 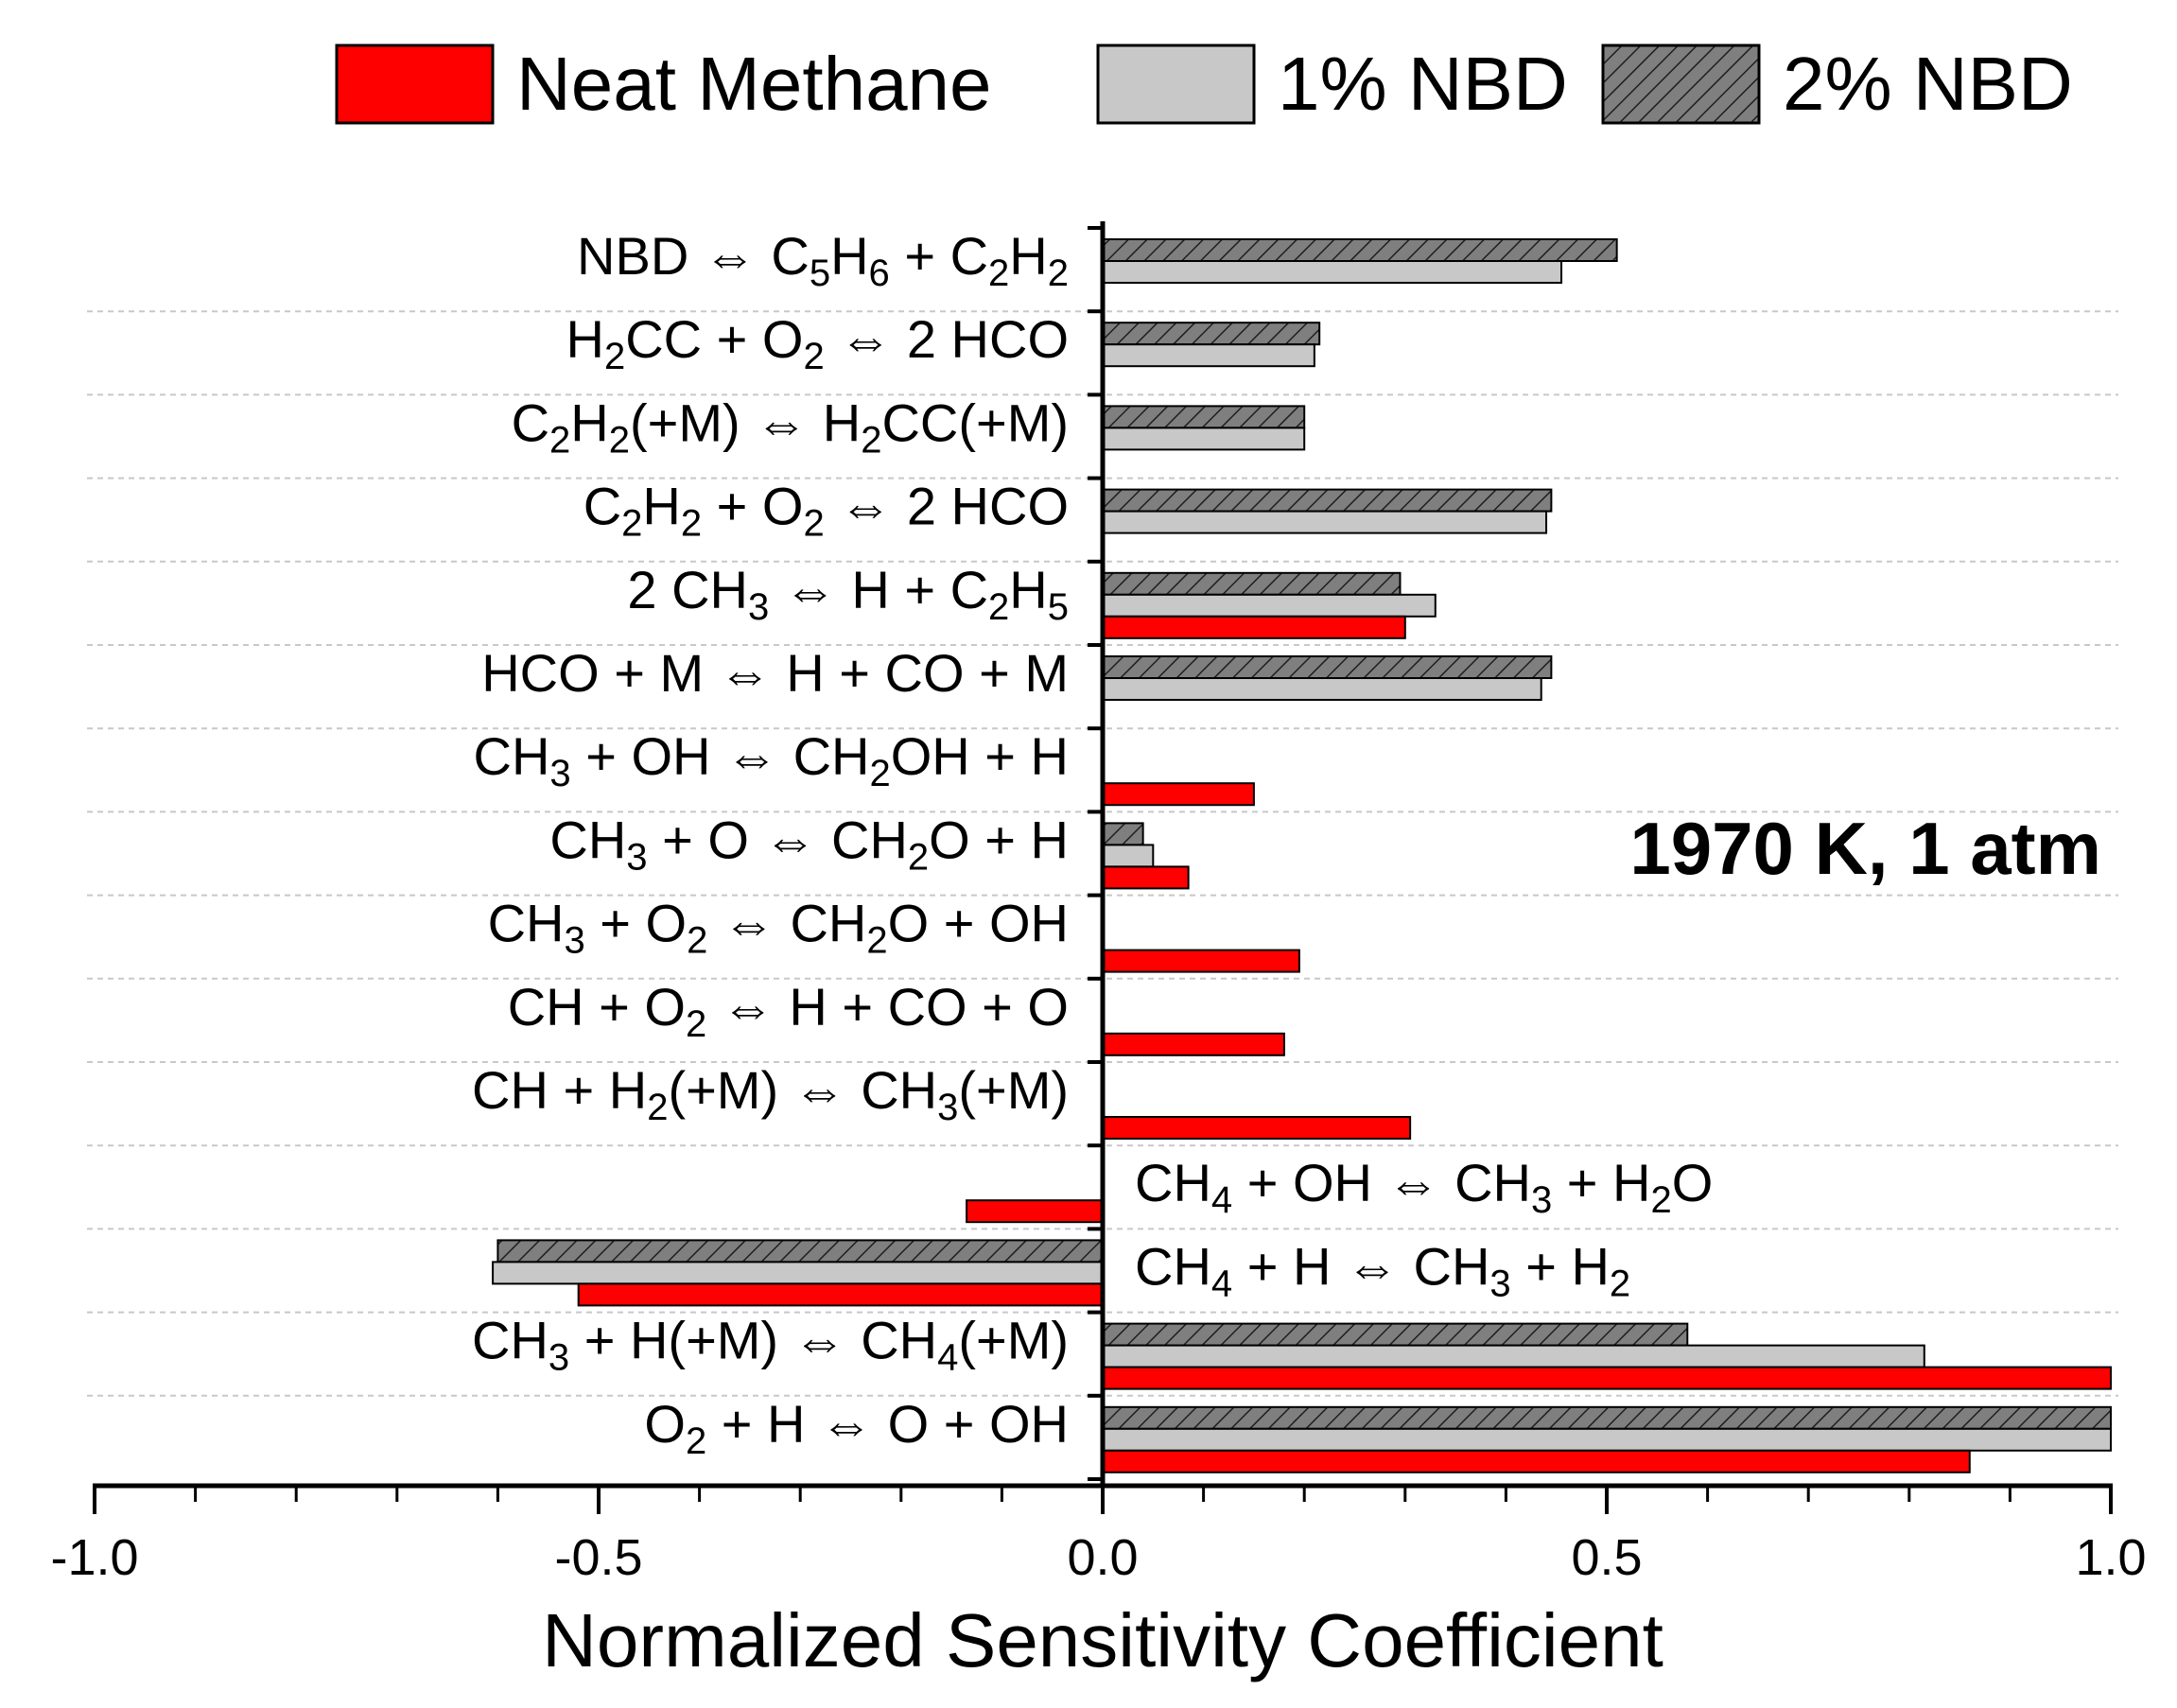 What do you see at coordinates (1865, 848) in the screenshot?
I see `condition-annotation: 1970 K, 1 atm` at bounding box center [1865, 848].